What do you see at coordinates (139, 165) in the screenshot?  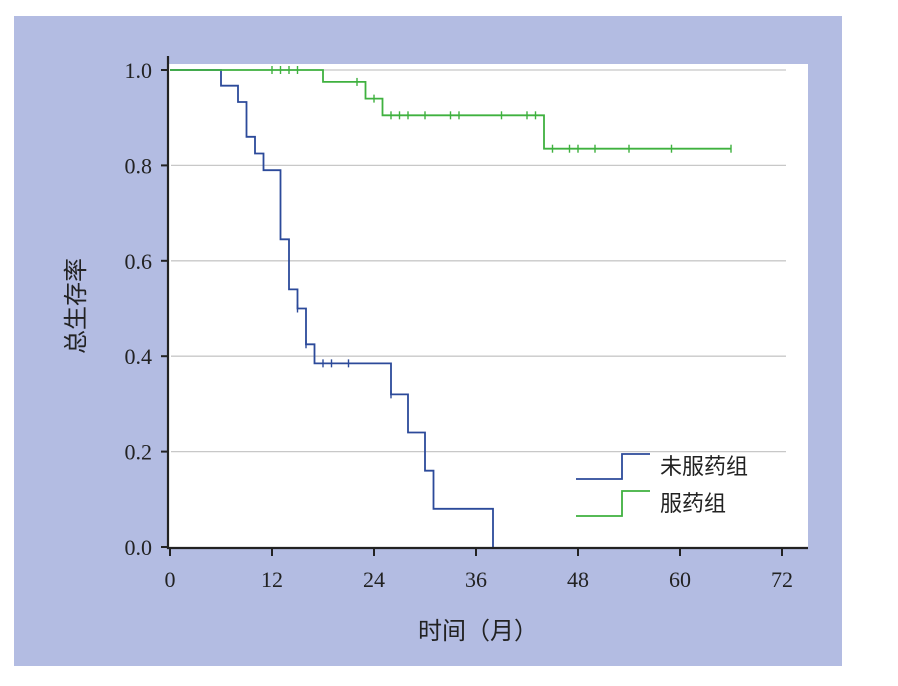 I see `y-tick-label: 0.8` at bounding box center [139, 165].